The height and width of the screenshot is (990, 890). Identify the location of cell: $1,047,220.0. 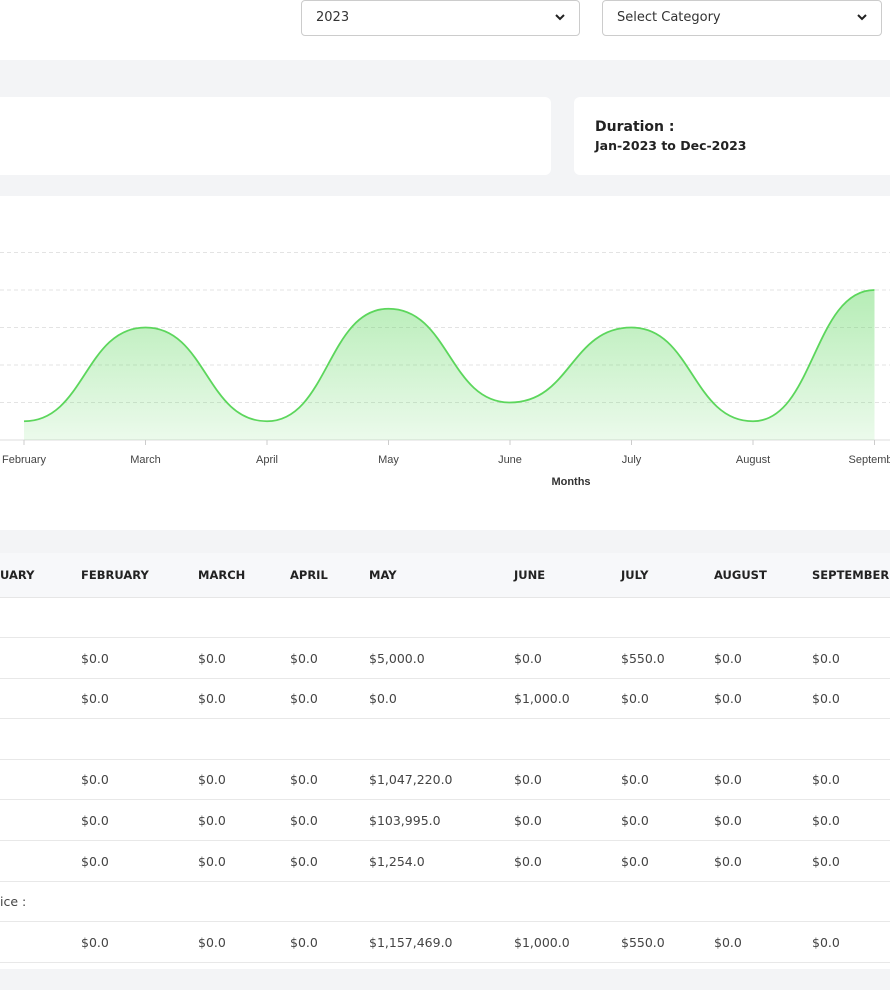
(411, 780).